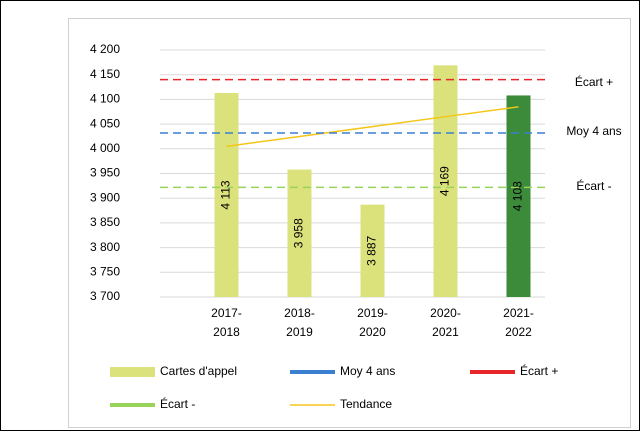  Describe the element at coordinates (105, 123) in the screenshot. I see `y-tick-label: 4 050` at that location.